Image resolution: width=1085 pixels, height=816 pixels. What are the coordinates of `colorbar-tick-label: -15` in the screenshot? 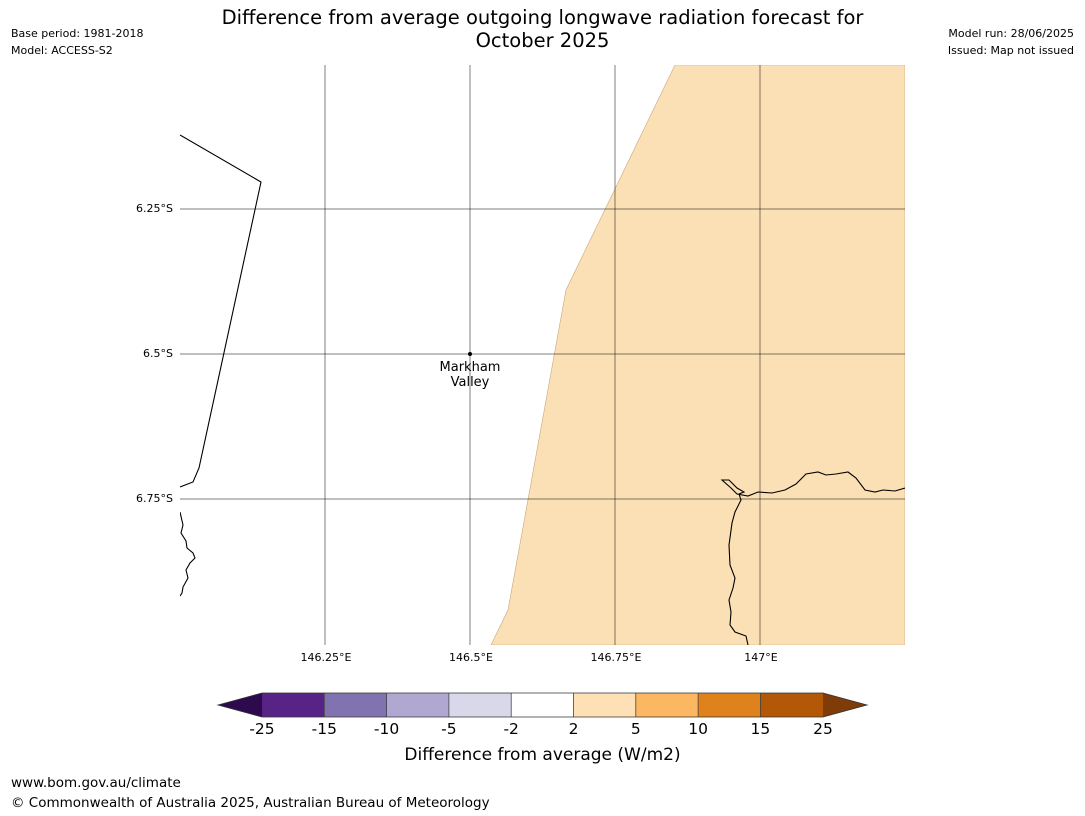 It's located at (324, 729).